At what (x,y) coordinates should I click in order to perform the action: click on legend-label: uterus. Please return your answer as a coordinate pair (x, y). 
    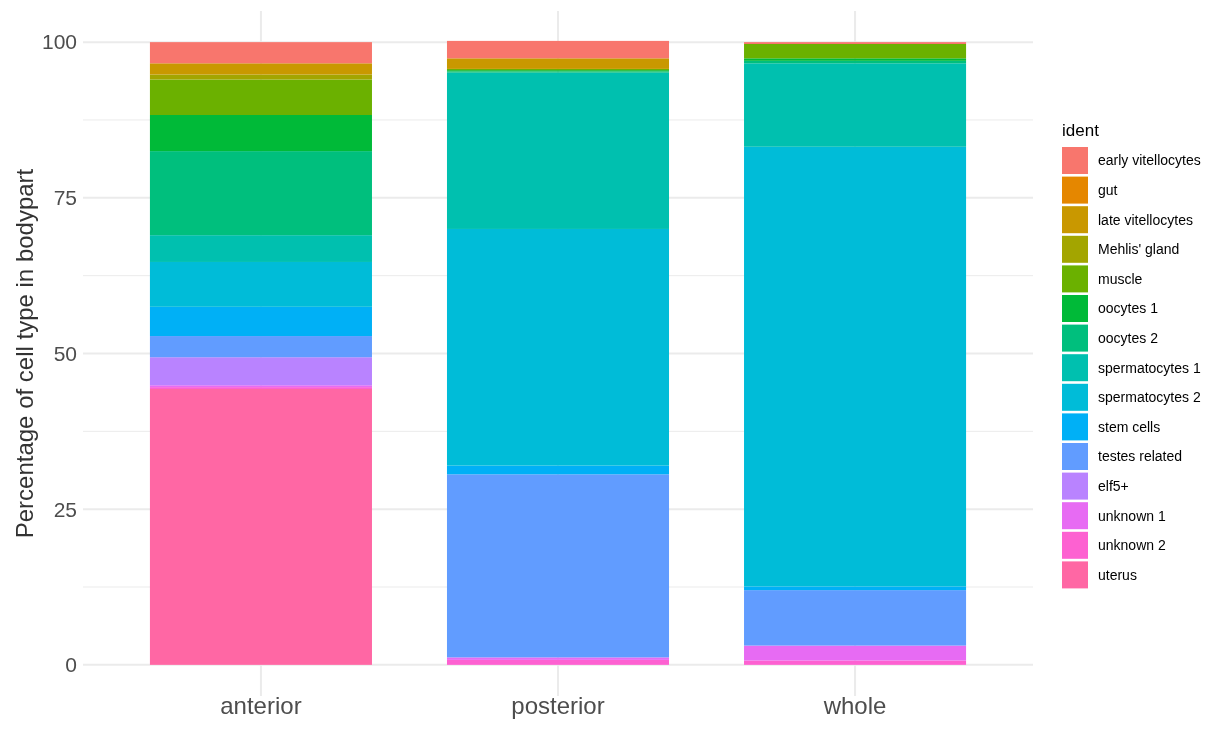
    Looking at the image, I should click on (1117, 574).